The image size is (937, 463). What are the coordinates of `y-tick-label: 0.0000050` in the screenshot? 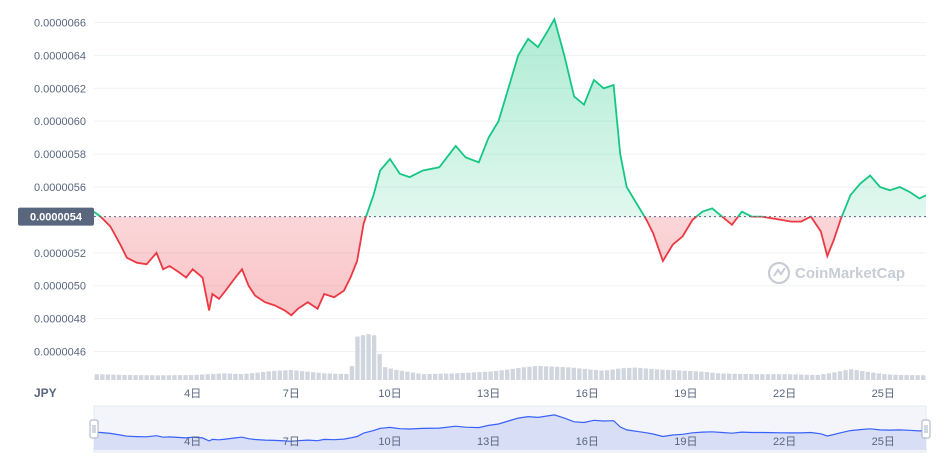 It's located at (60, 287).